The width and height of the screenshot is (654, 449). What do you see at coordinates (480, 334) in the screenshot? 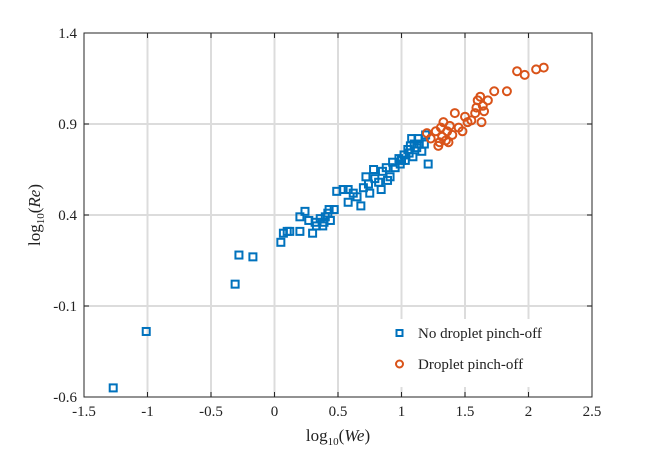
I see `legend-label-no-pinch-off: No droplet pinch-off` at bounding box center [480, 334].